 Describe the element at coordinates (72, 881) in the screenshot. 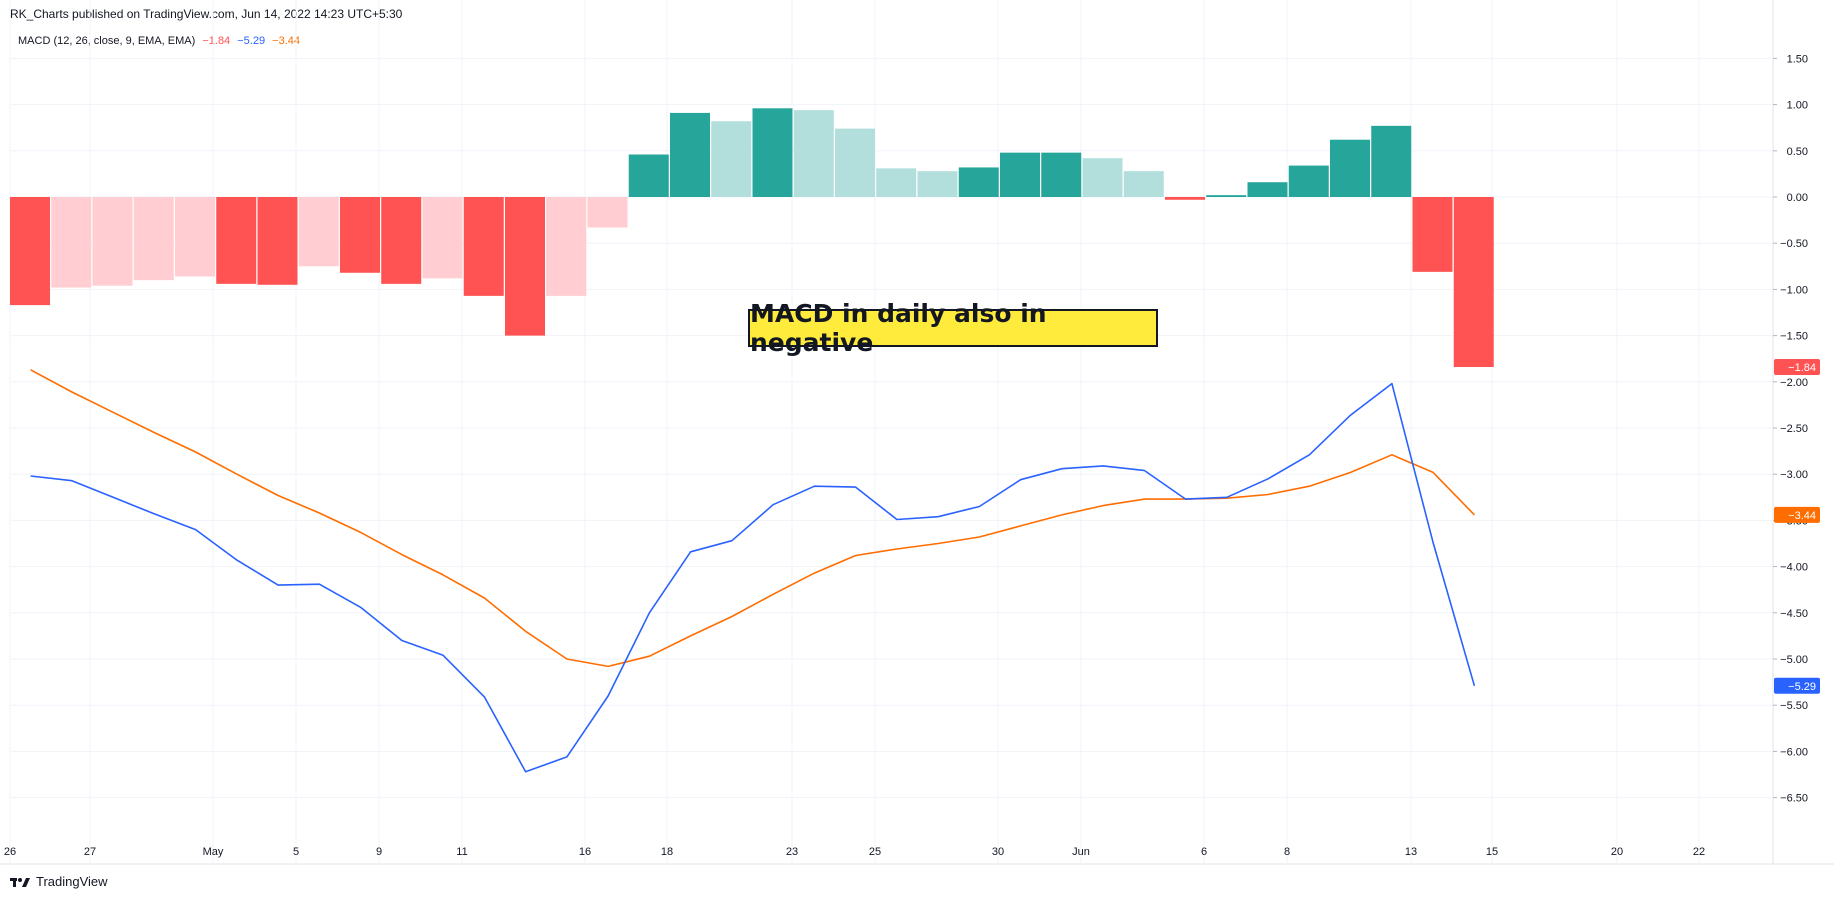

I see `brand-label: TradingView` at that location.